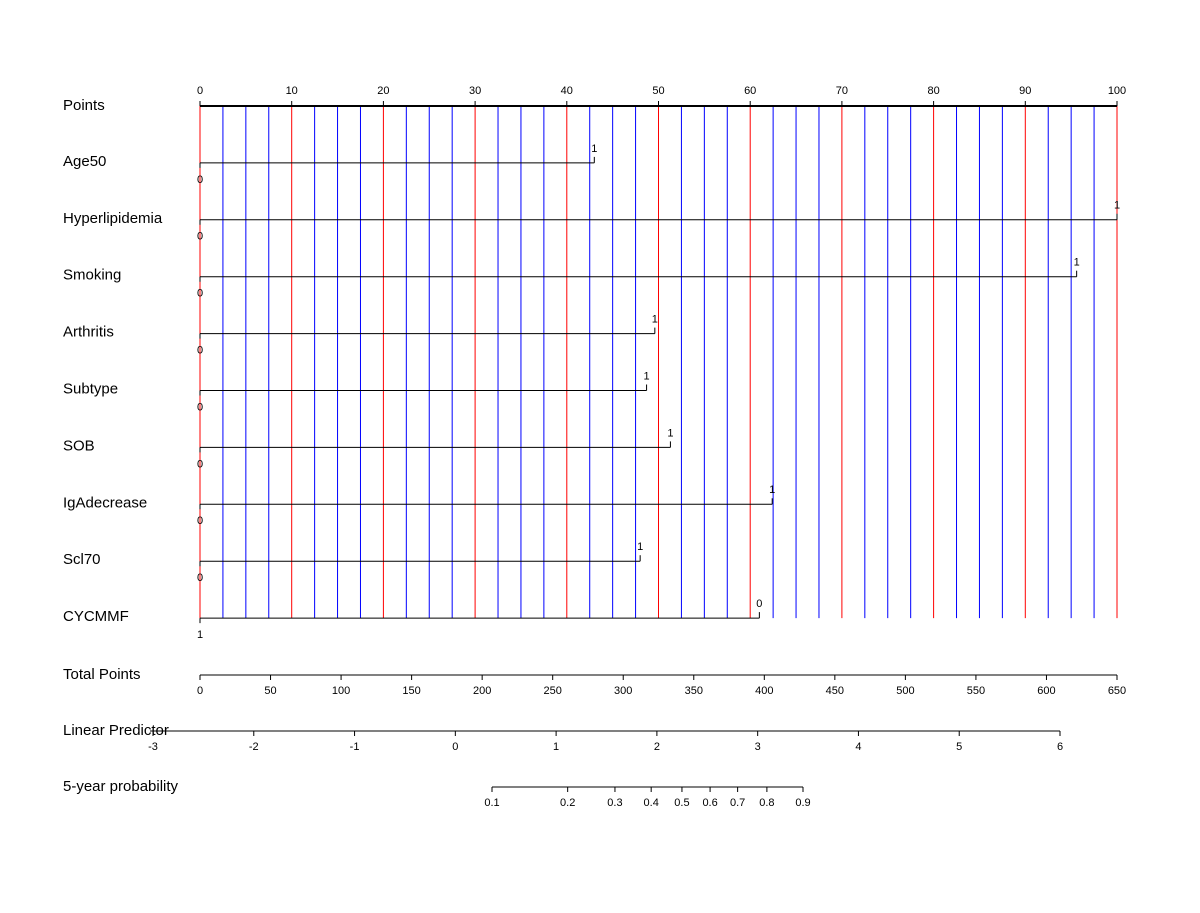  What do you see at coordinates (567, 803) in the screenshot?
I see `probability-tick-label: 0.2` at bounding box center [567, 803].